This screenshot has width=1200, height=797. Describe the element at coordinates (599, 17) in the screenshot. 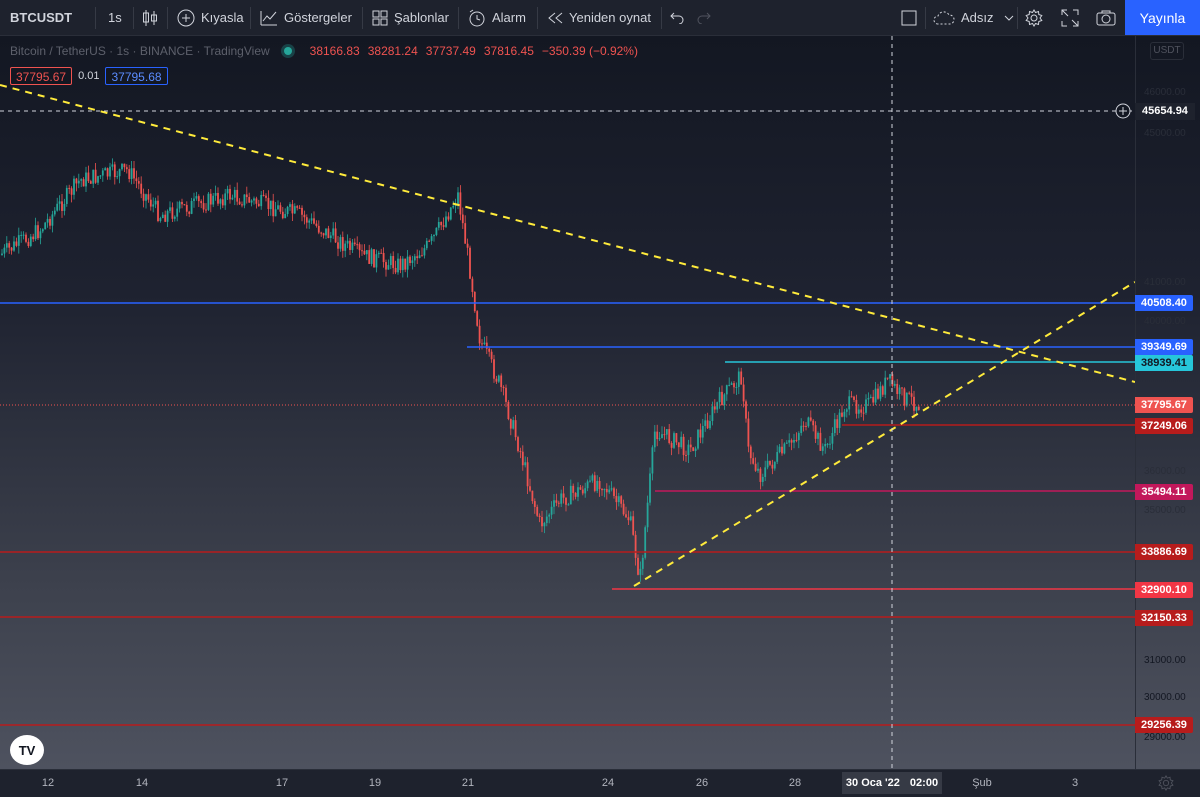

I see `replay-button: Yeniden oynat` at that location.